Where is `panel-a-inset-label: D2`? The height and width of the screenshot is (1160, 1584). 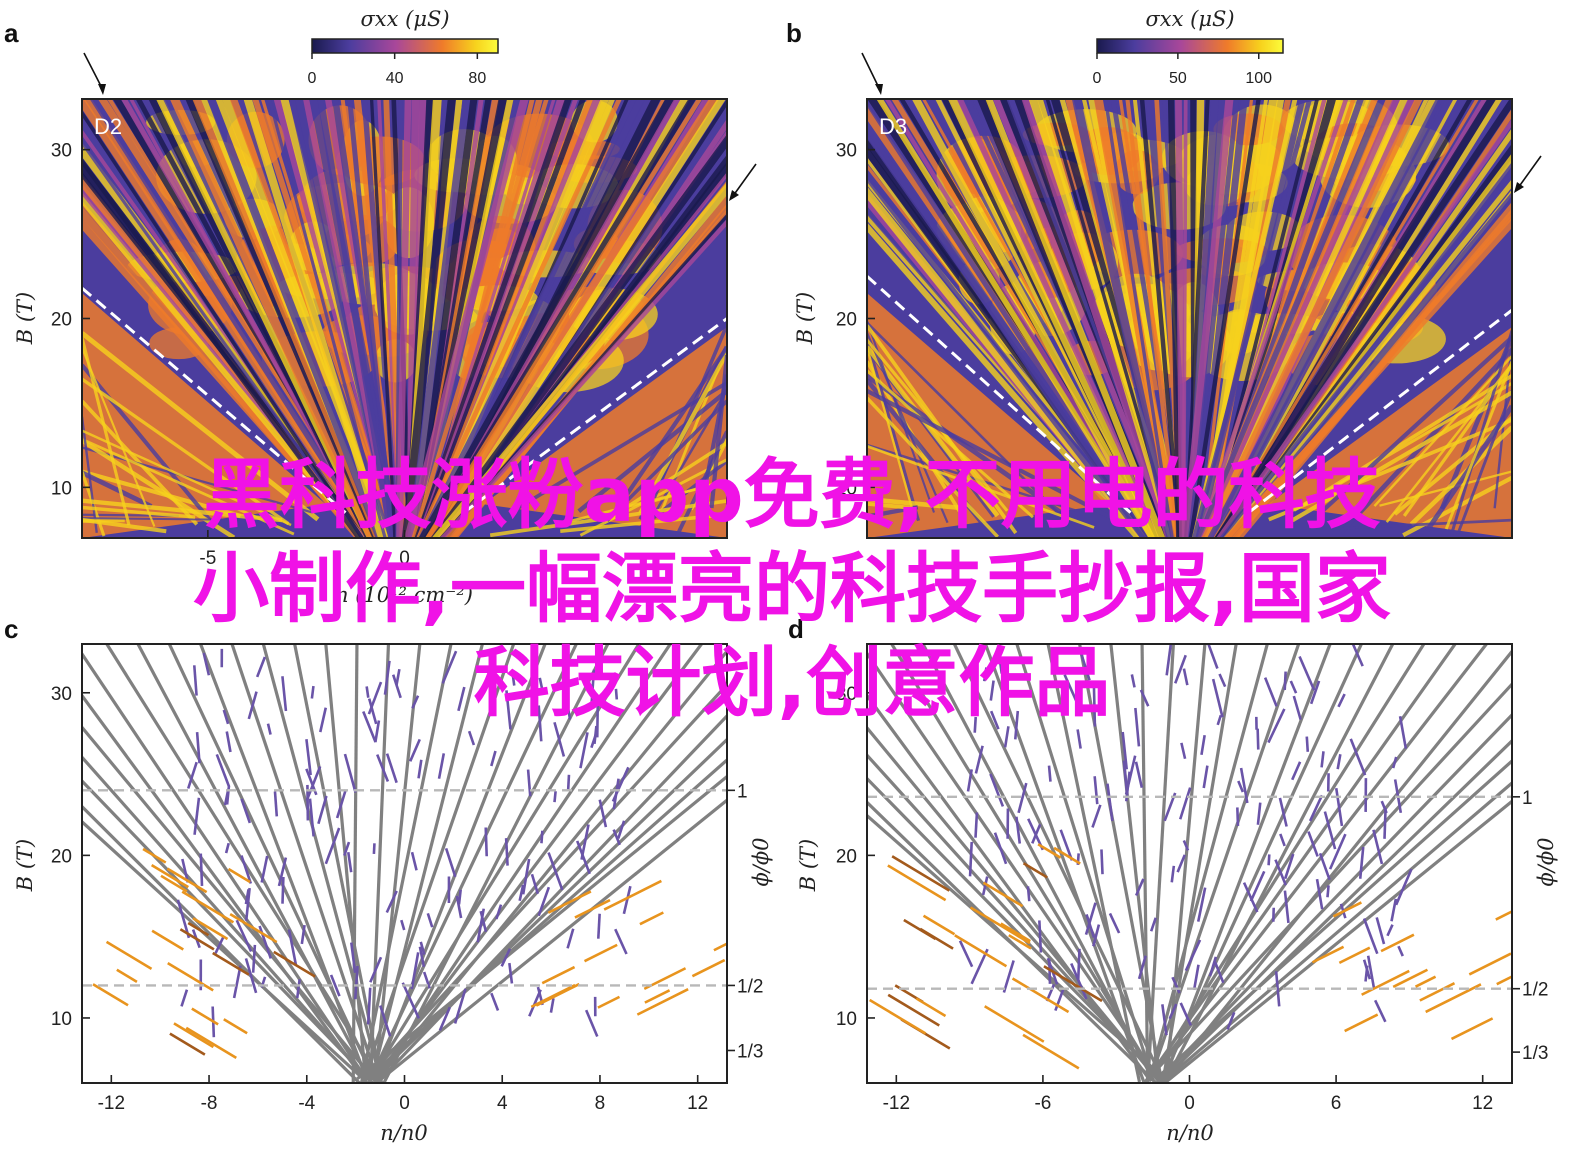 panel-a-inset-label: D2 is located at coordinates (108, 126).